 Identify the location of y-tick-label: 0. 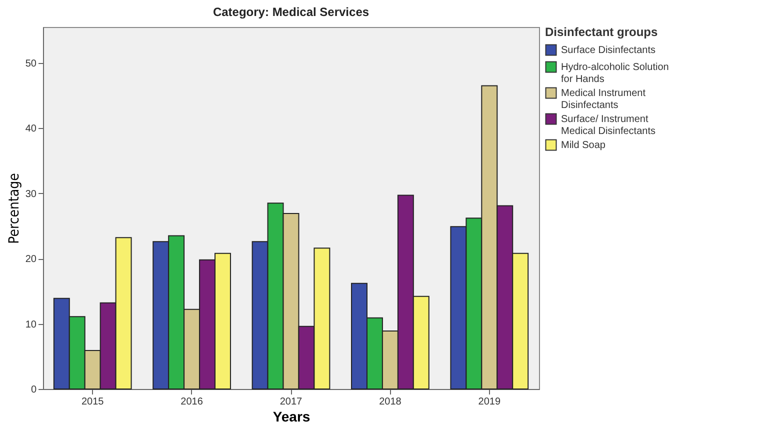
(33, 390).